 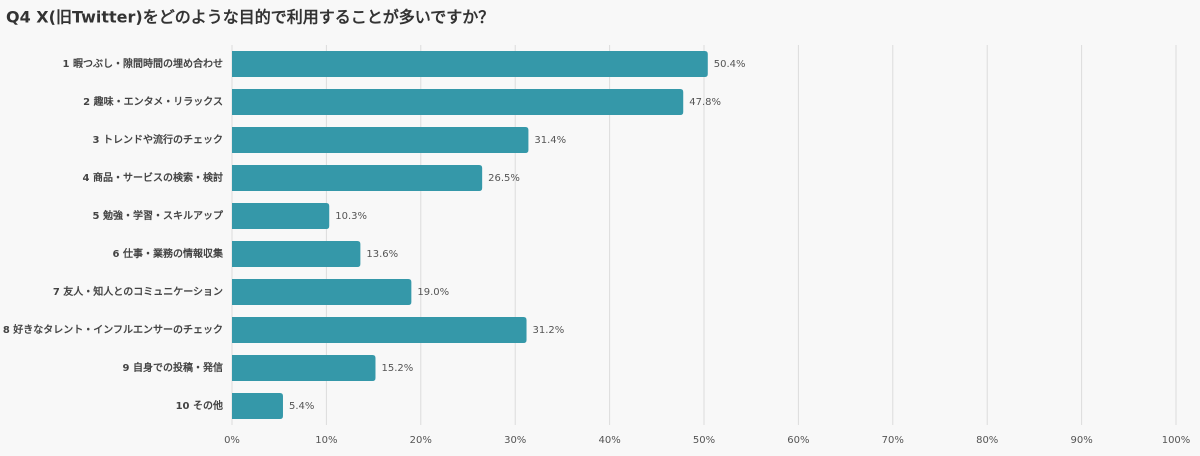 I want to click on x-tick-label: 10%, so click(x=326, y=440).